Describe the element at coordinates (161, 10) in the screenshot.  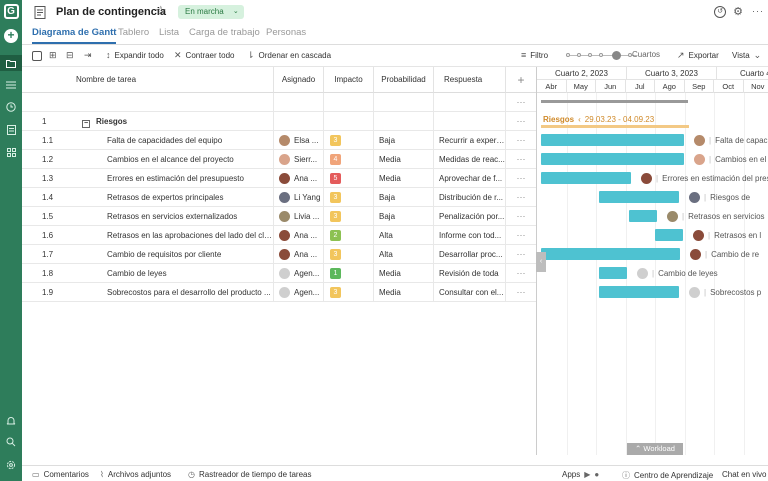
I see `favorite-star-icon: ☆` at that location.